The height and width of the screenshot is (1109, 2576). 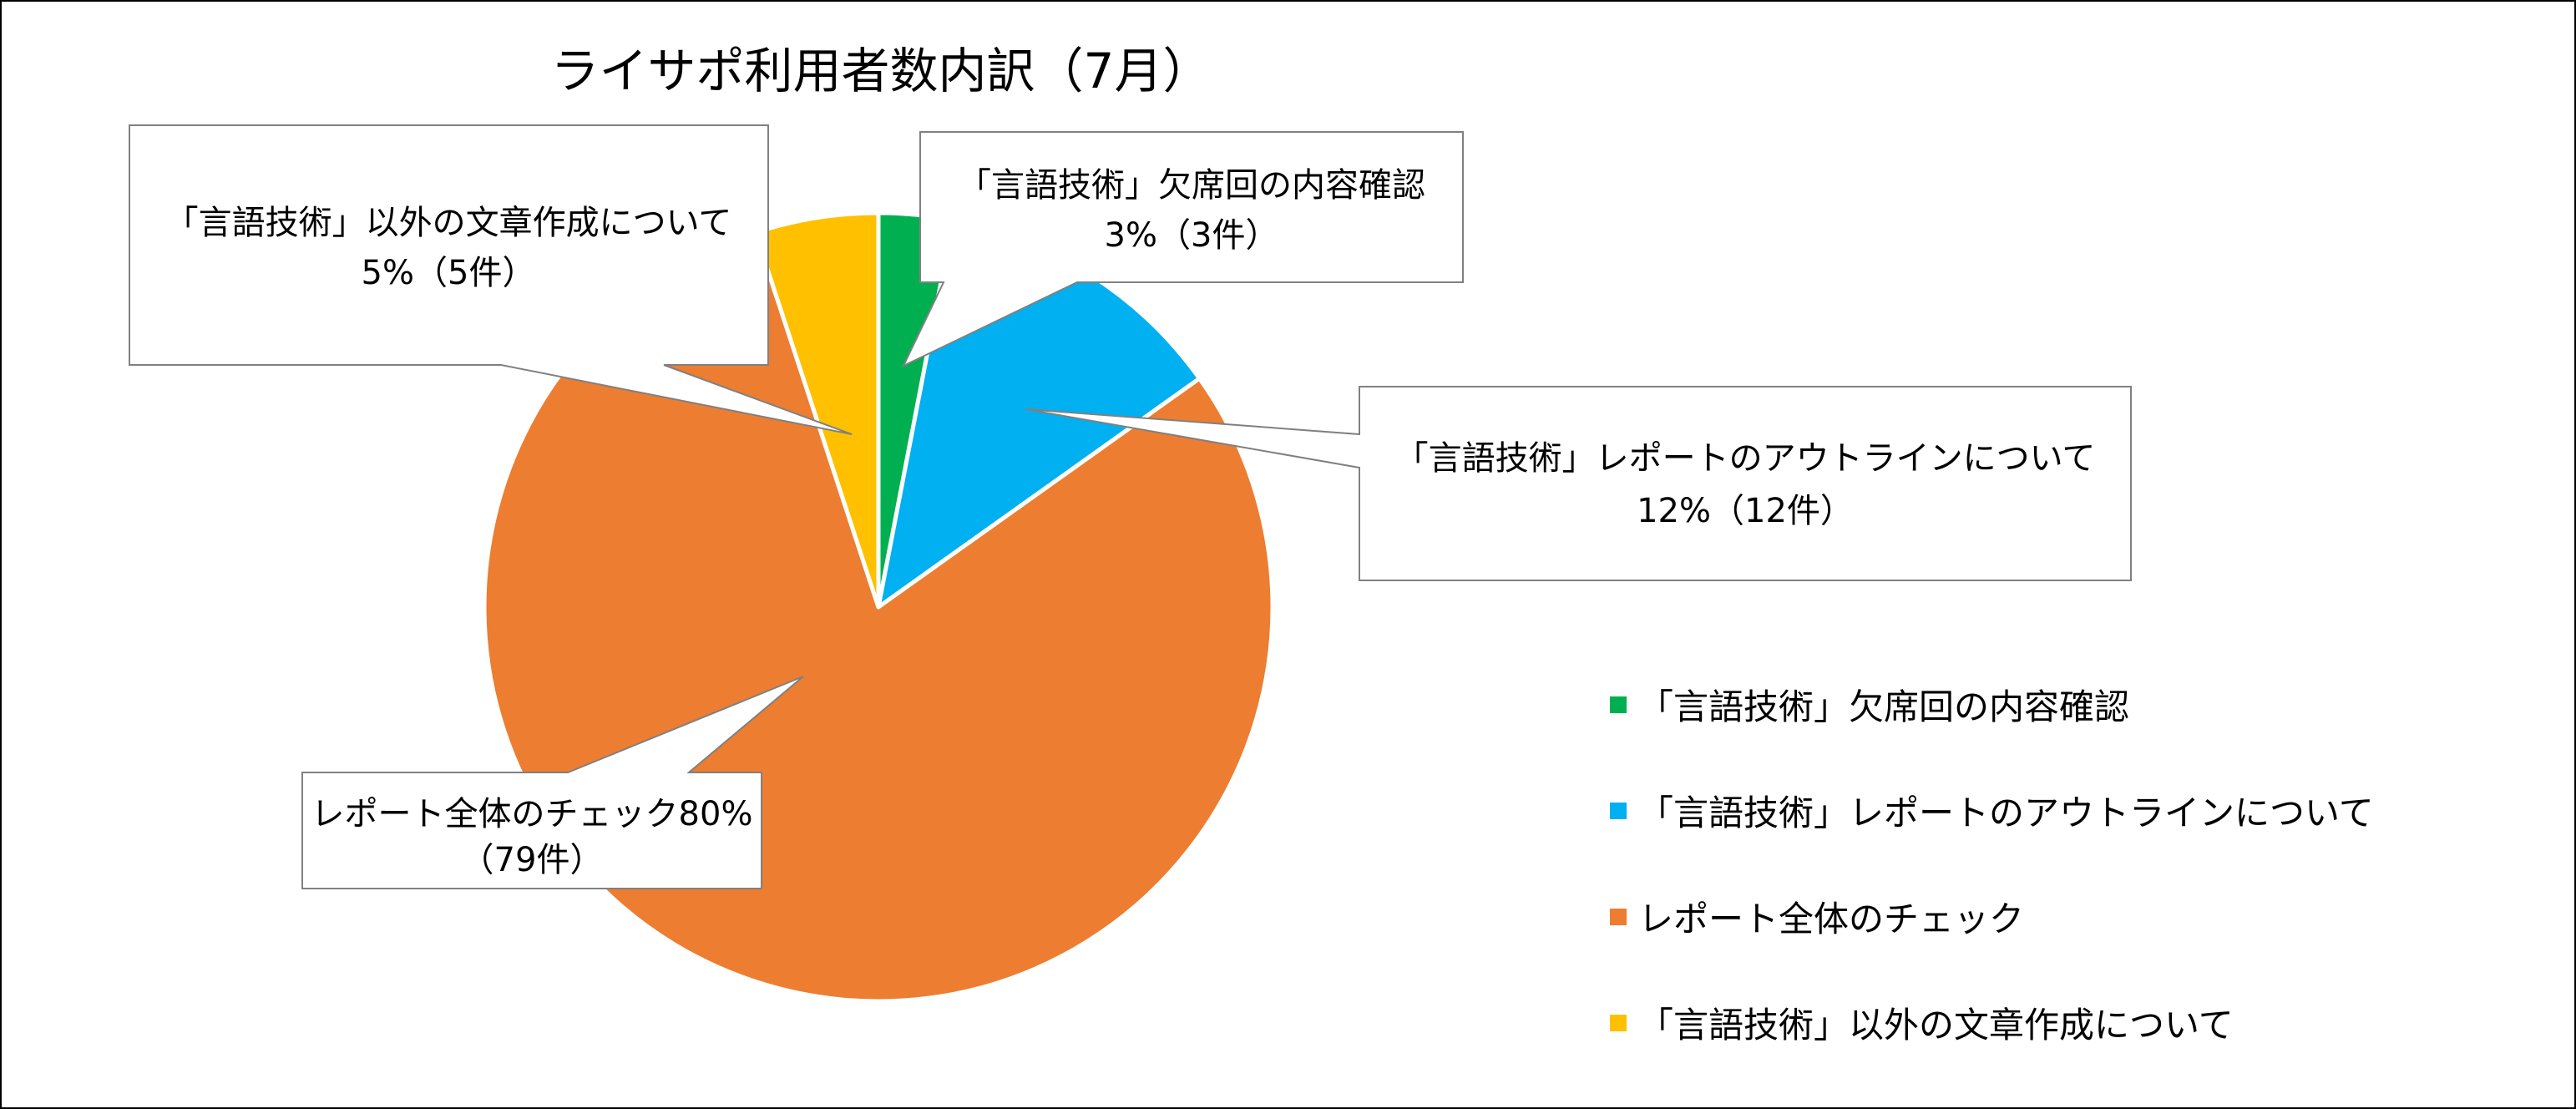 What do you see at coordinates (532, 860) in the screenshot?
I see `data-label-2-line2: （79件）` at bounding box center [532, 860].